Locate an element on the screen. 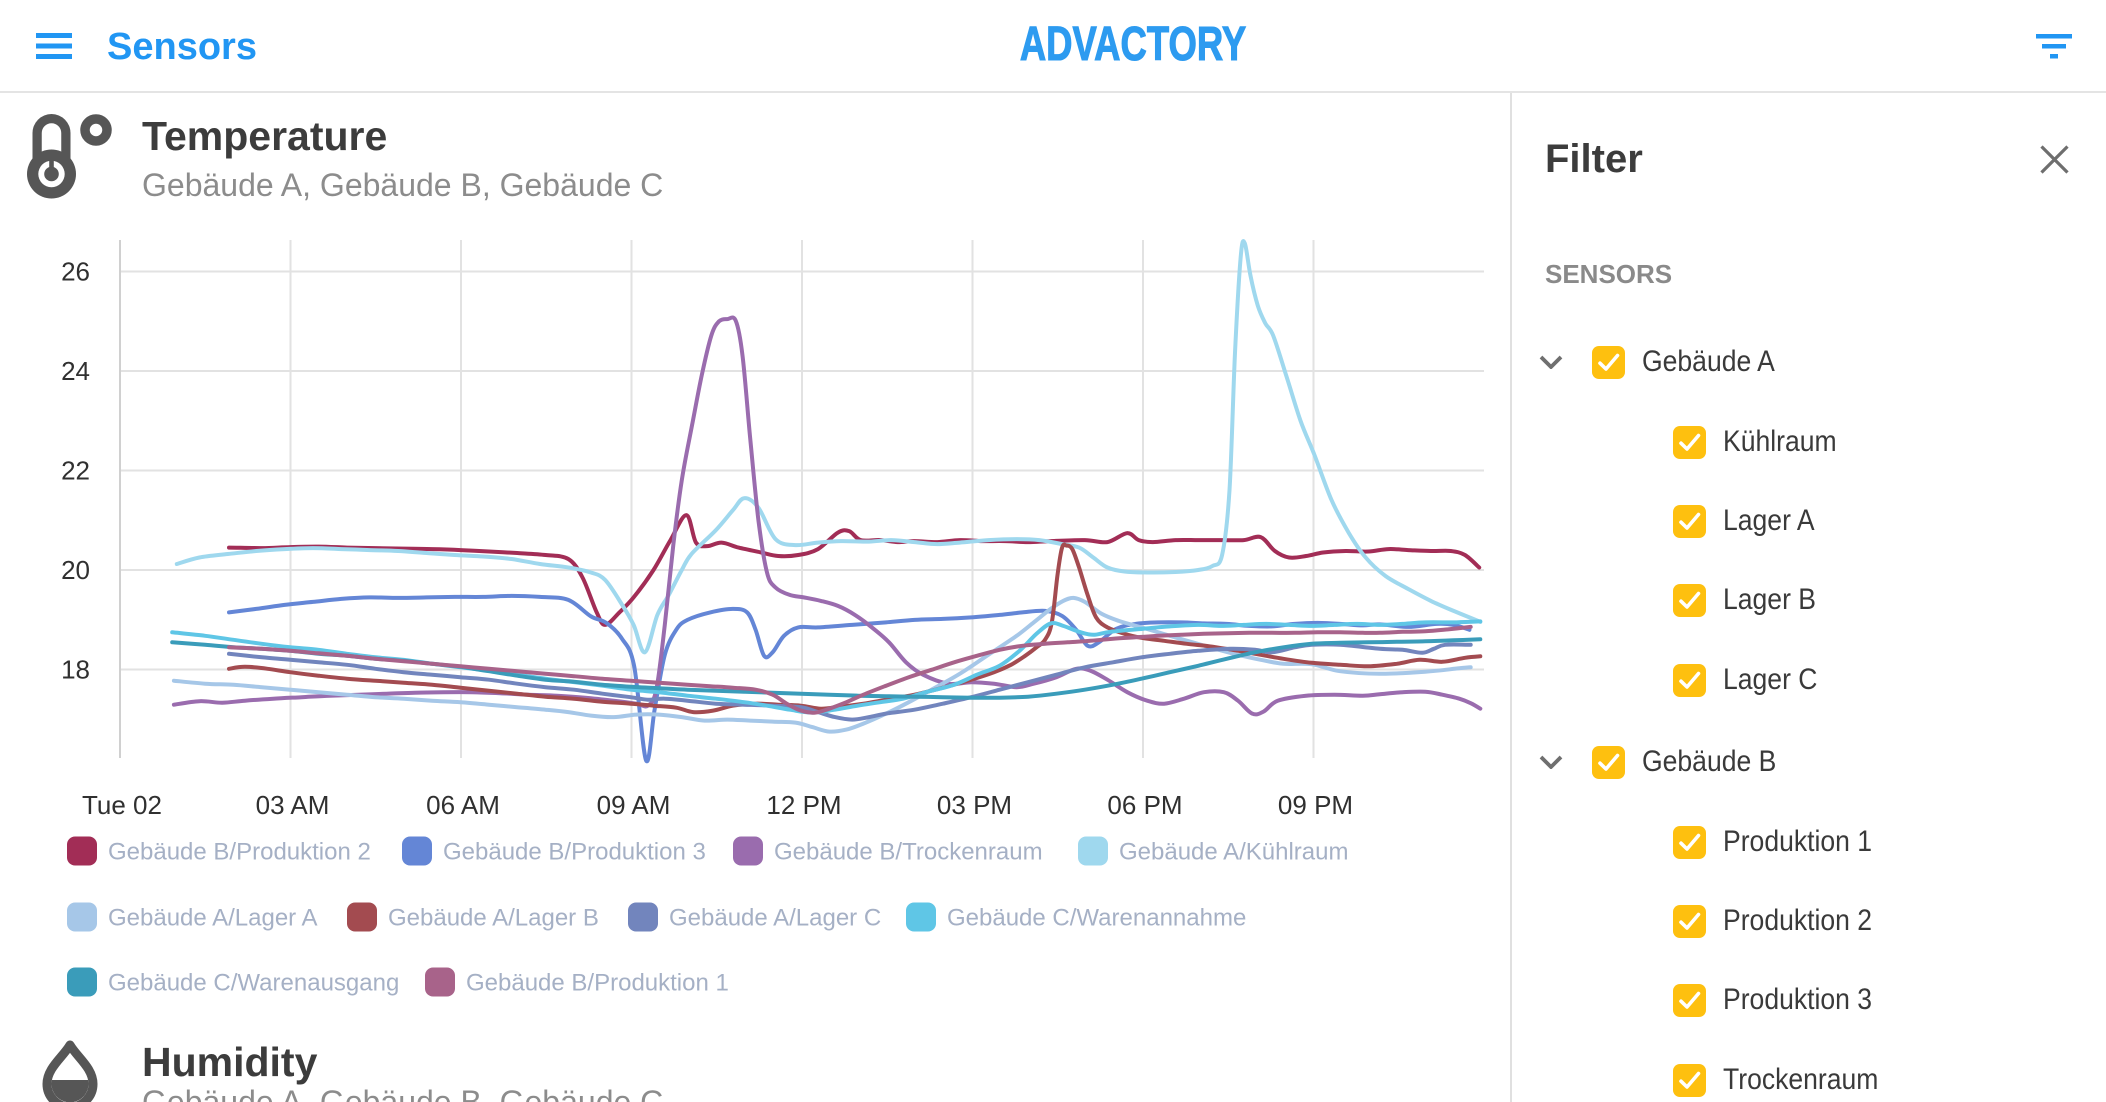 Image resolution: width=2106 pixels, height=1102 pixels. svg-text: Gebäude A/Lager B is located at coordinates (493, 918).